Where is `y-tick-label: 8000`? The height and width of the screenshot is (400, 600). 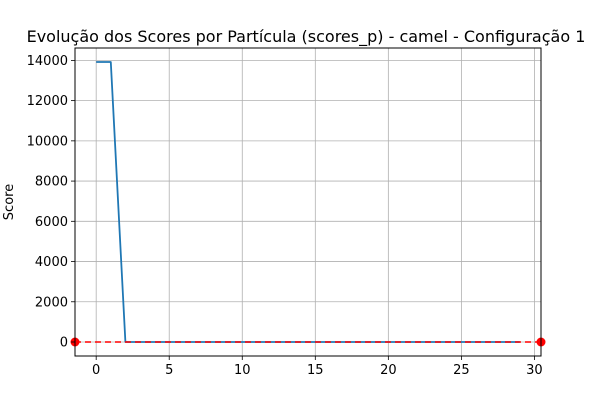 y-tick-label: 8000 is located at coordinates (51, 182).